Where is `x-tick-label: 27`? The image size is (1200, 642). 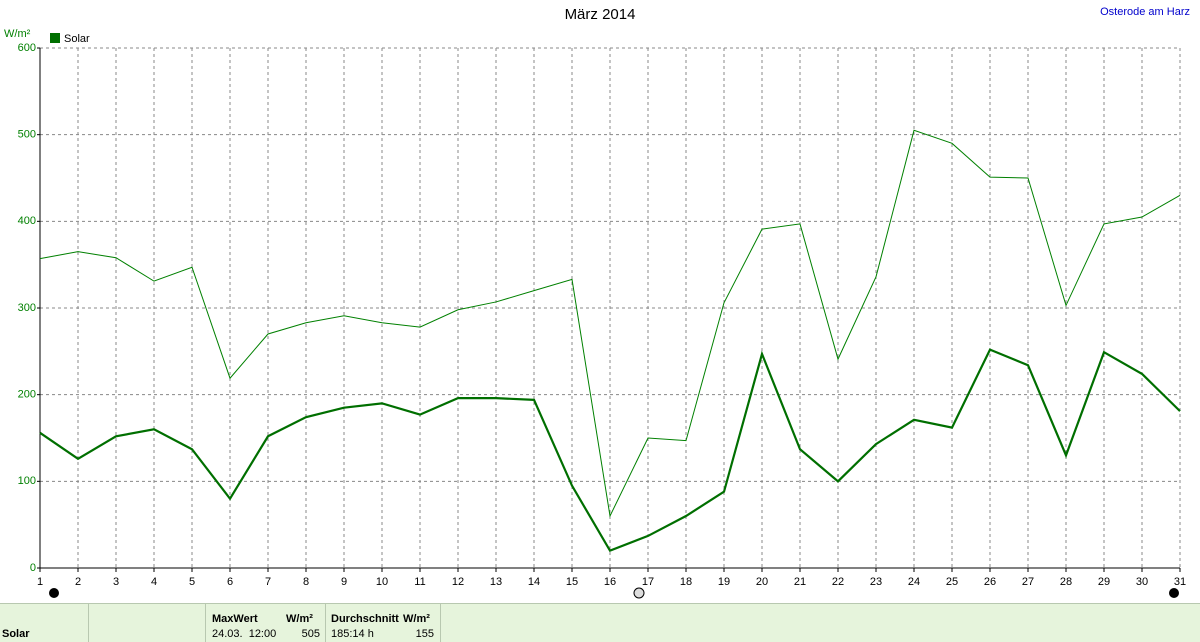
x-tick-label: 27 is located at coordinates (1028, 582).